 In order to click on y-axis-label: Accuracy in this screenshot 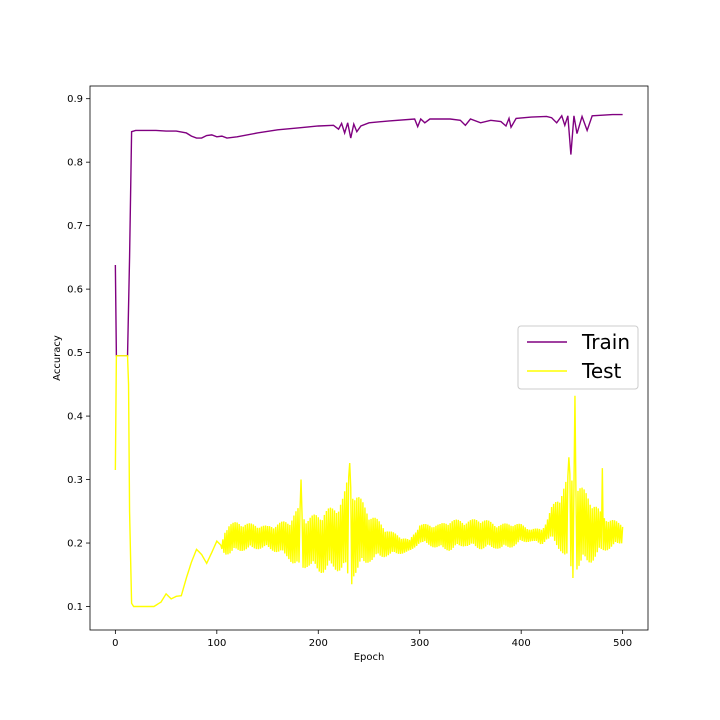, I will do `click(57, 358)`.